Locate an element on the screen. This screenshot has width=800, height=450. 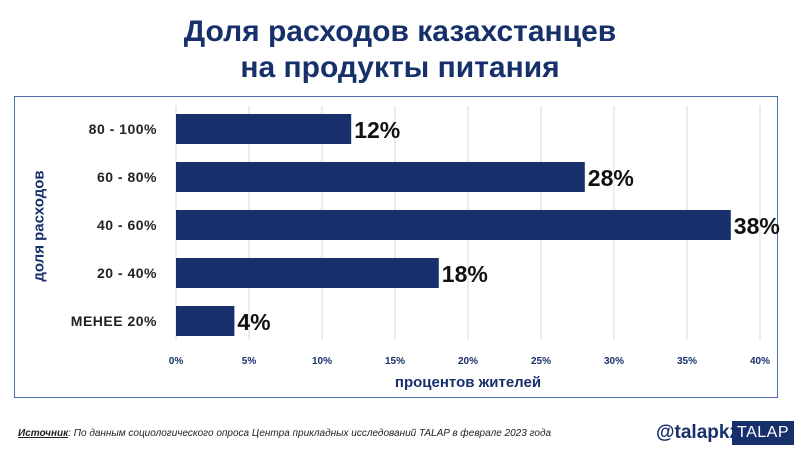
category-label: 80 - 100% is located at coordinates (123, 129).